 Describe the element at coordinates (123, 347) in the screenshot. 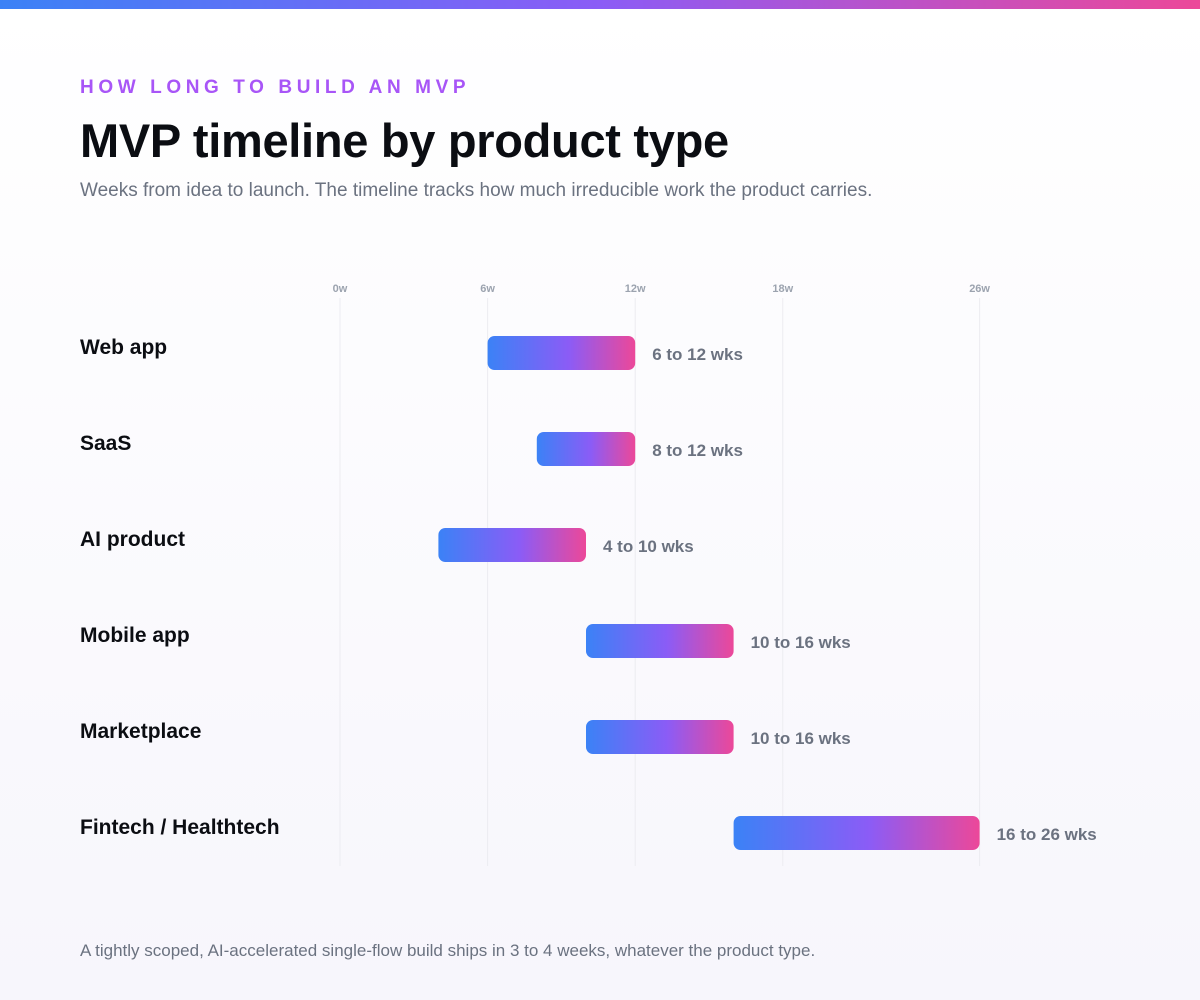

I see `category-label: Web app` at that location.